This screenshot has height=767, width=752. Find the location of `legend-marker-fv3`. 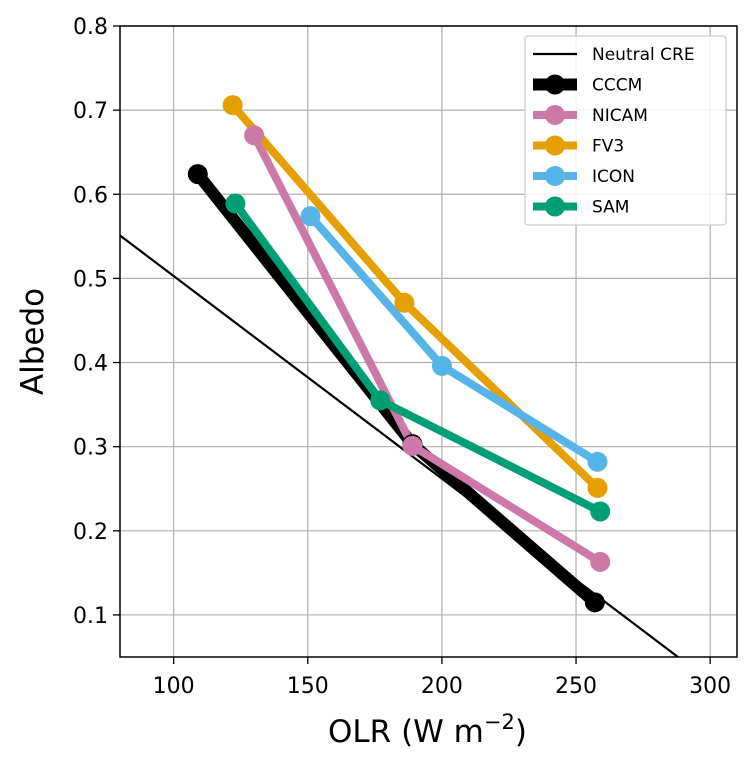

legend-marker-fv3 is located at coordinates (555, 145).